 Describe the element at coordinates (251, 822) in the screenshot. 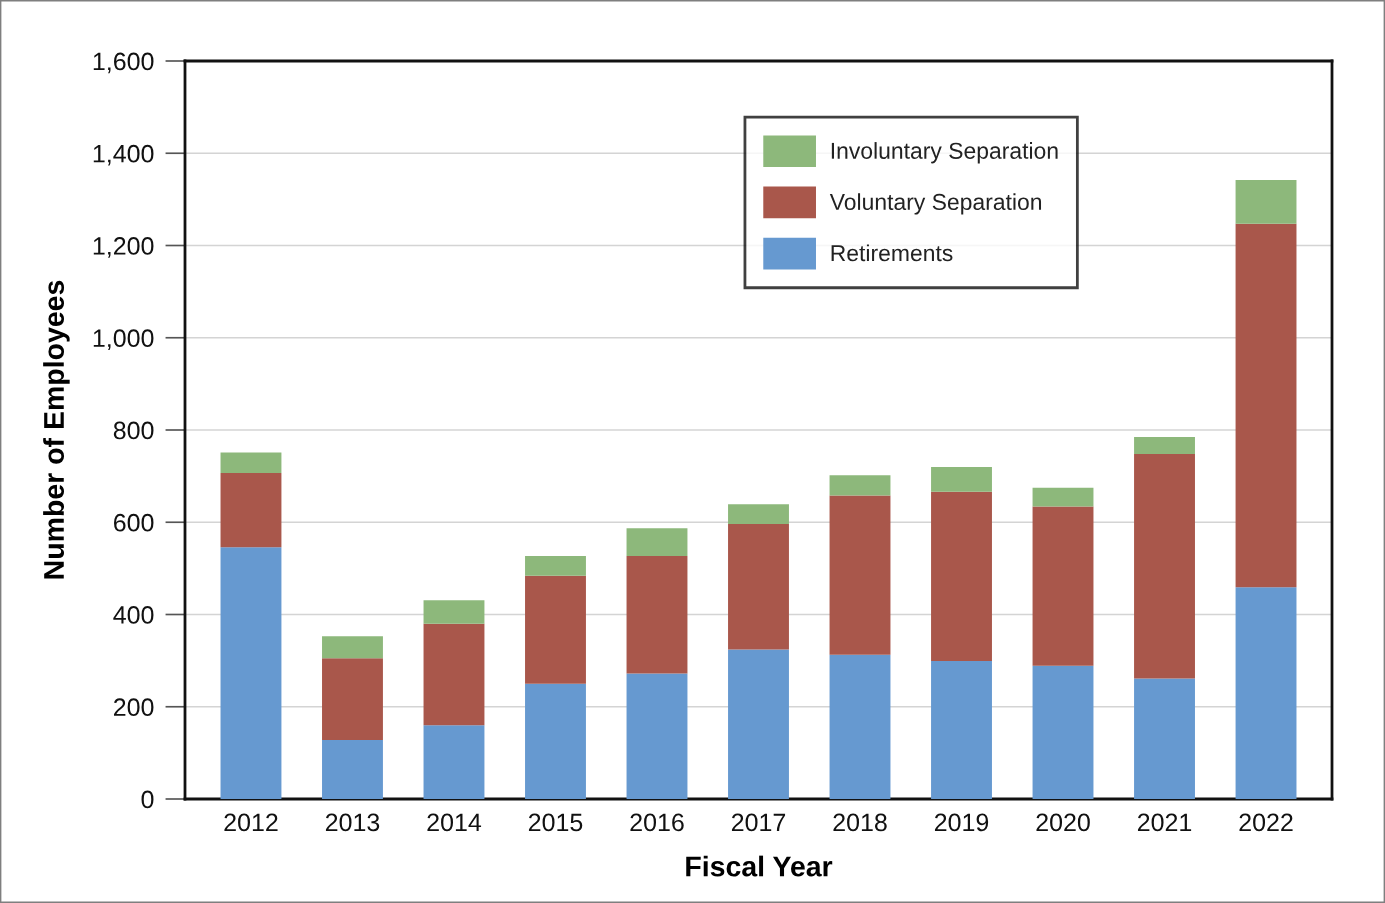

I see `x-tick-label: 2012` at that location.